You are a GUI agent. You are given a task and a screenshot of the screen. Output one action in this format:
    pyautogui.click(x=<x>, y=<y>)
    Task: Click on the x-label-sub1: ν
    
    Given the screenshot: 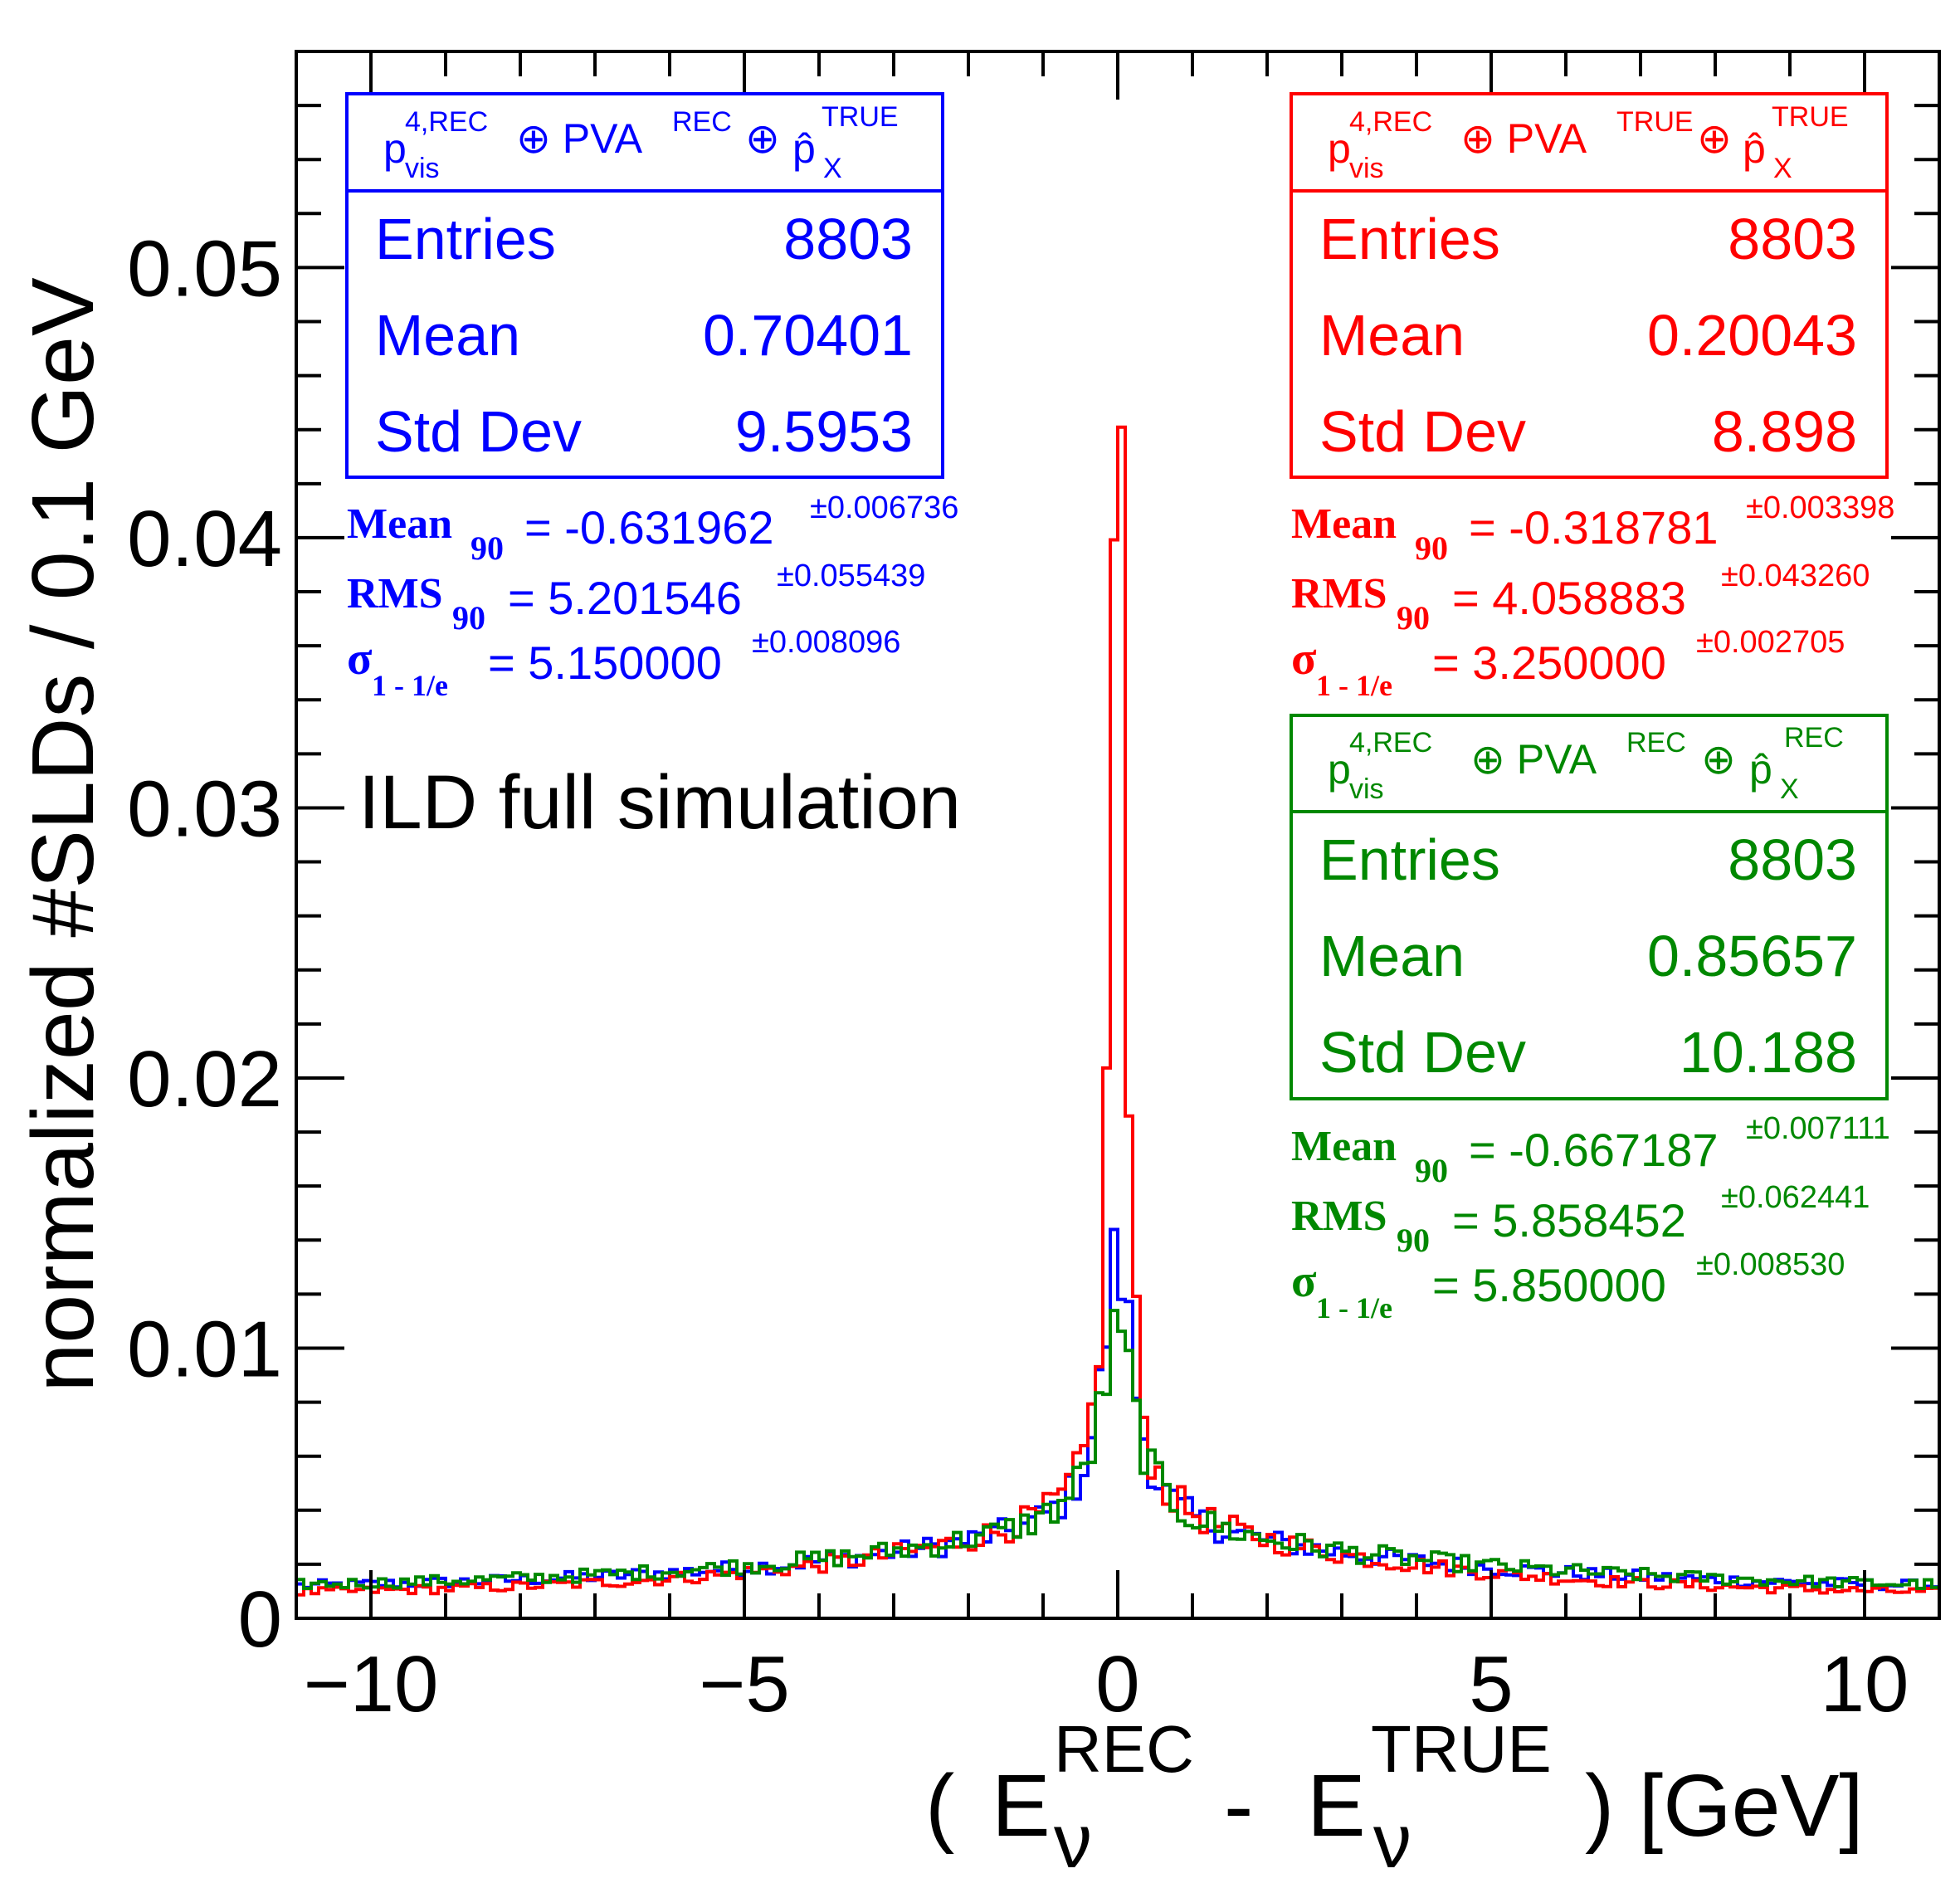 What is the action you would take?
    pyautogui.click(x=1073, y=1841)
    